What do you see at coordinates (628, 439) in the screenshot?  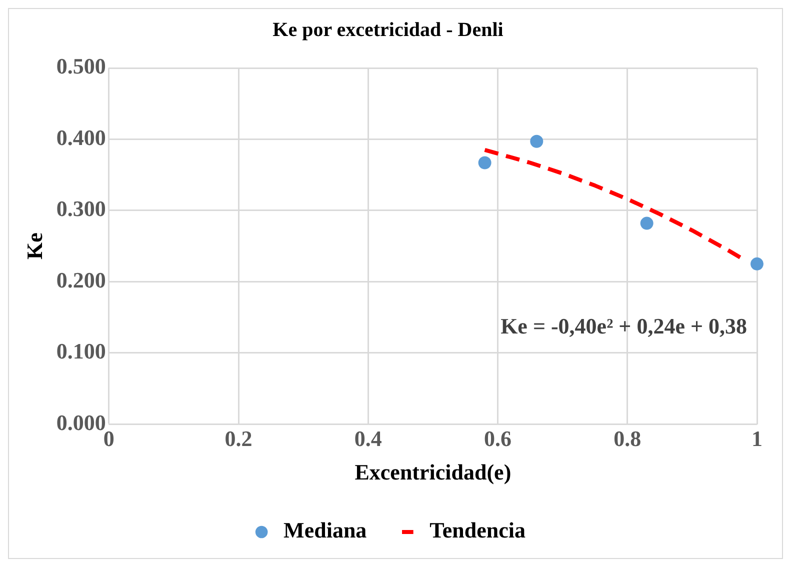 I see `x-tick-label: 0.8` at bounding box center [628, 439].